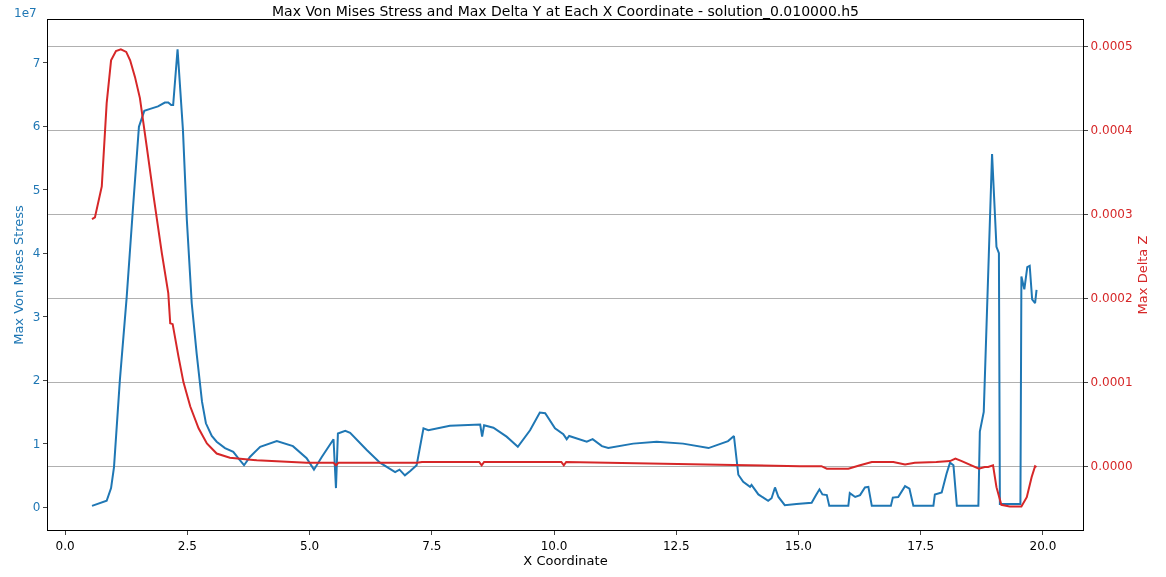 The height and width of the screenshot is (577, 1166). Describe the element at coordinates (554, 545) in the screenshot. I see `x-tick-label: 10.0` at that location.